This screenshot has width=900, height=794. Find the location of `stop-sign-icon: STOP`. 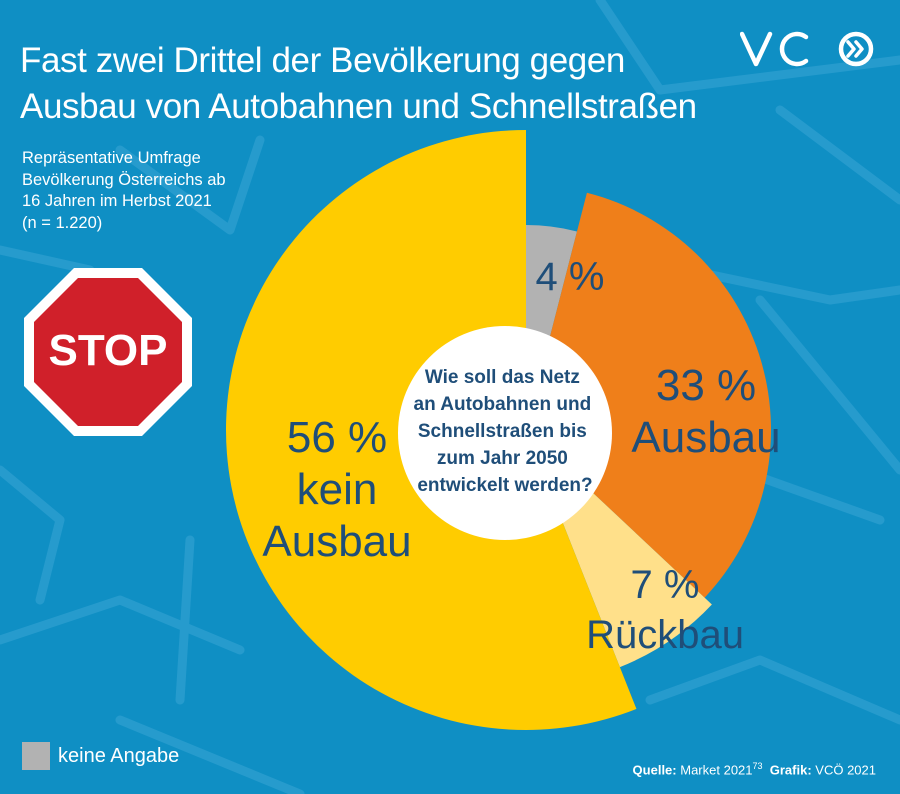

stop-sign-icon: STOP is located at coordinates (108, 352).